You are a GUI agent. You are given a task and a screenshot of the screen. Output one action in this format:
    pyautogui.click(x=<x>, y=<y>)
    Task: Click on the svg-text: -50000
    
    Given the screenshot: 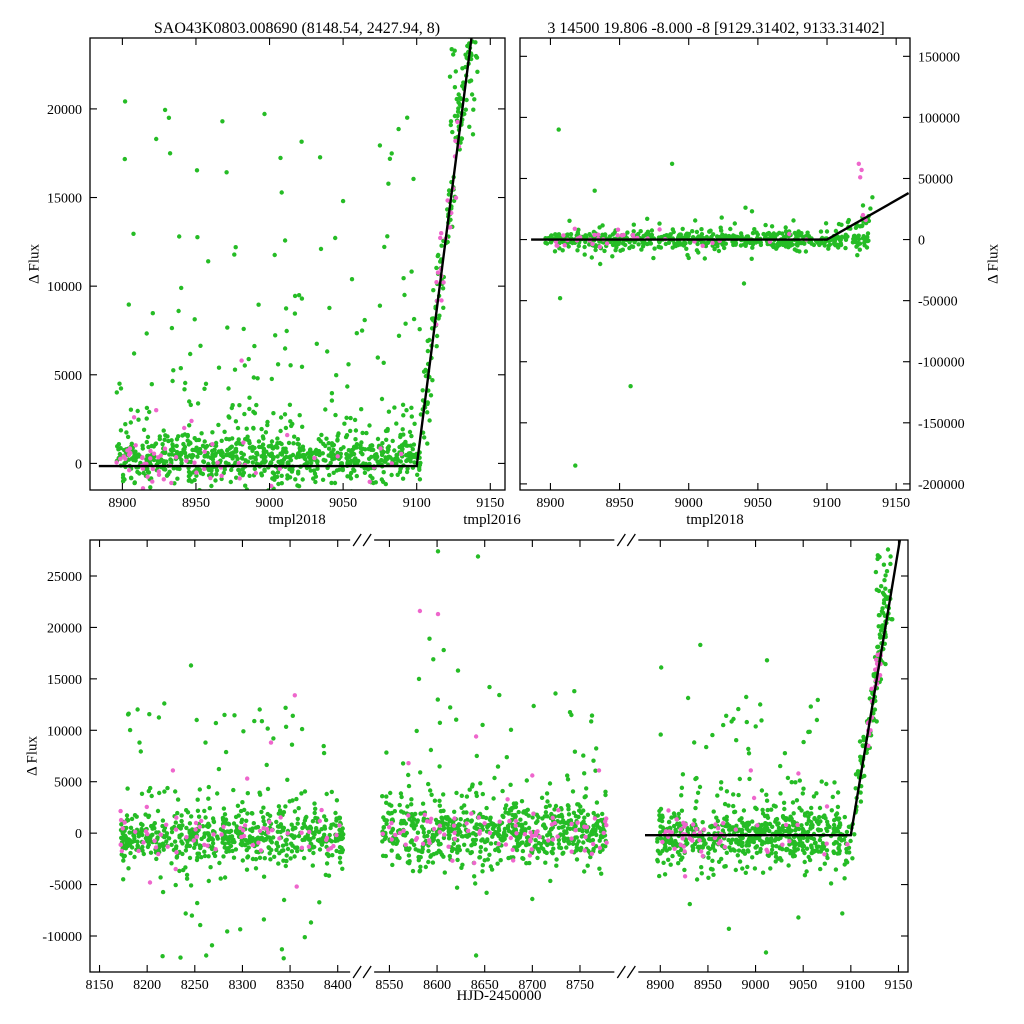 What is the action you would take?
    pyautogui.click(x=938, y=302)
    